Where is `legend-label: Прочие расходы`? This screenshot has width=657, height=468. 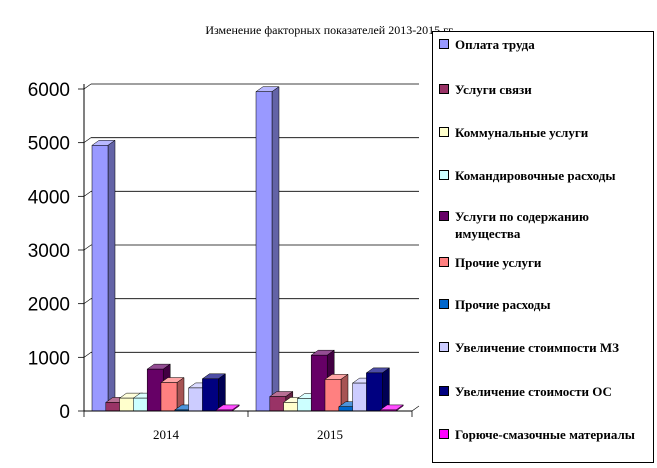
legend-label: Прочие расходы is located at coordinates (503, 304).